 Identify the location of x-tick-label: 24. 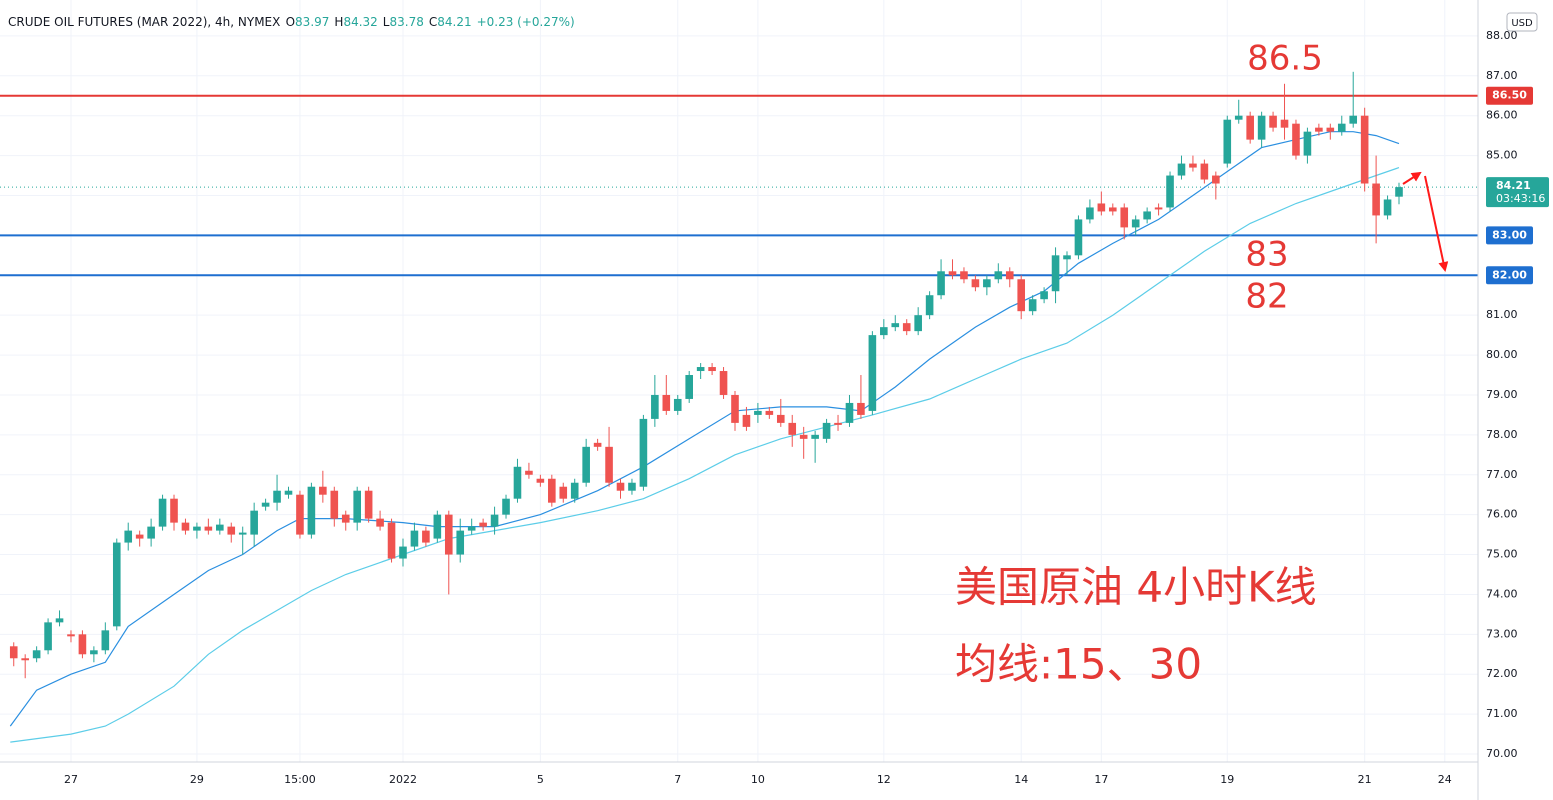
(1445, 779).